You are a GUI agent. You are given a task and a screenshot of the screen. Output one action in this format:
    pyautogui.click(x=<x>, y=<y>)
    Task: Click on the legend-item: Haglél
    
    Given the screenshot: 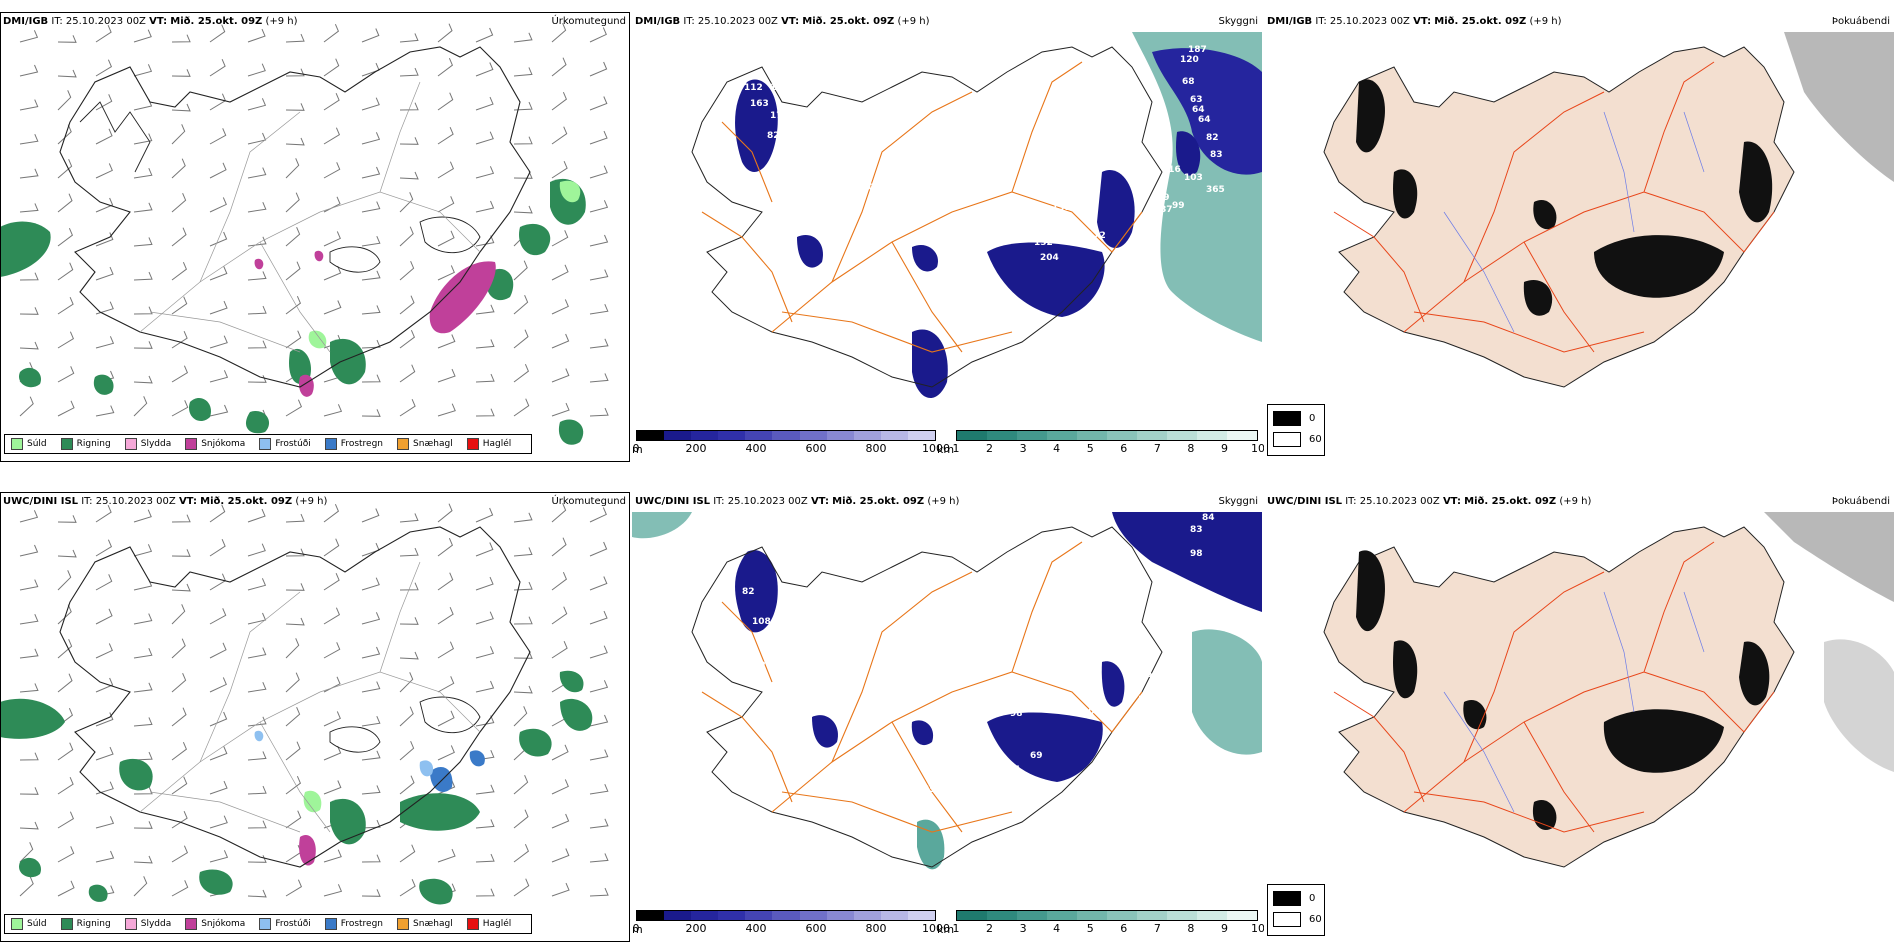 What is the action you would take?
    pyautogui.click(x=489, y=924)
    